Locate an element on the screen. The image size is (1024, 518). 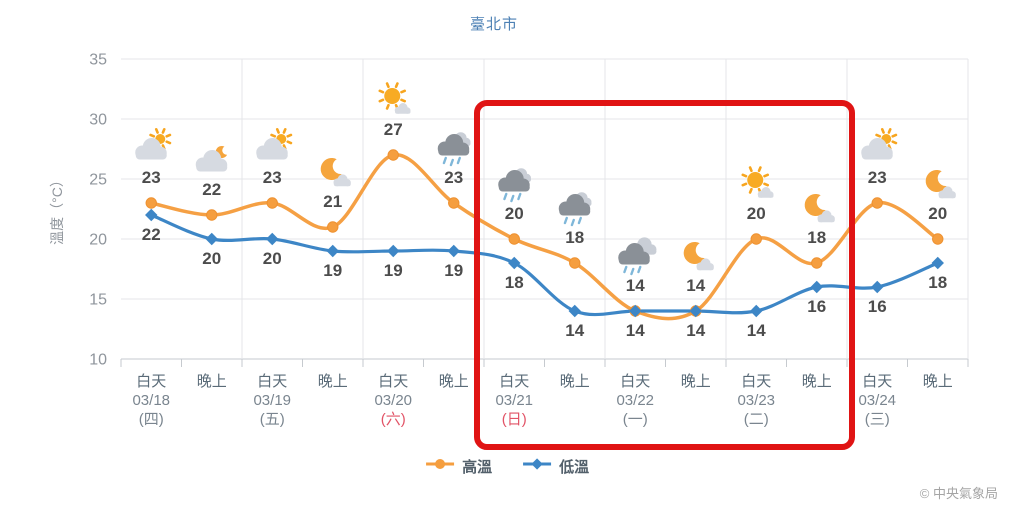
chart-legend: 高溫 低溫 is located at coordinates (507, 466).